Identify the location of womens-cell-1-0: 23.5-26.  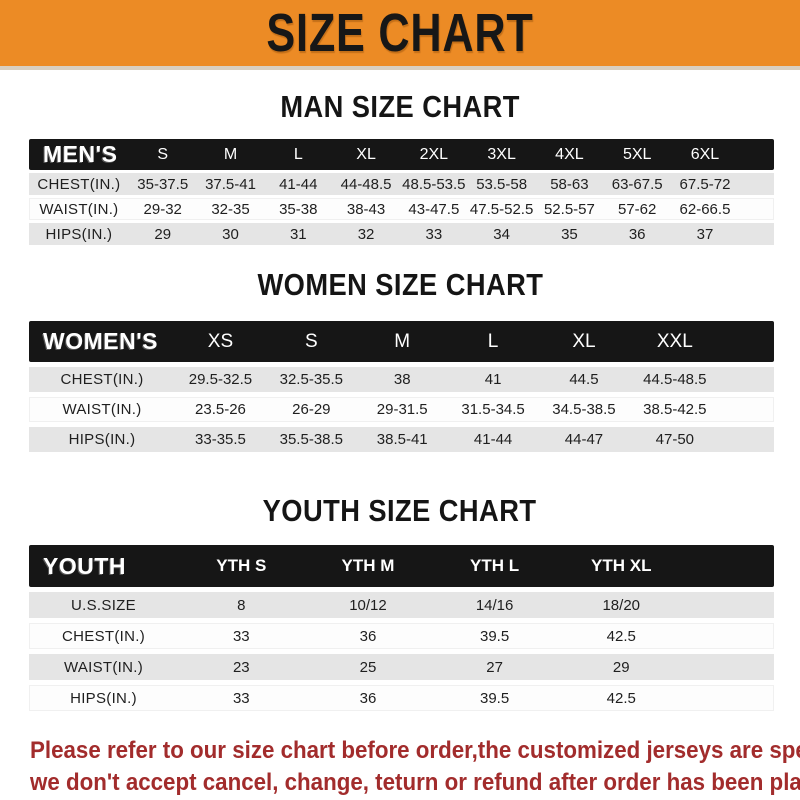
(220, 409).